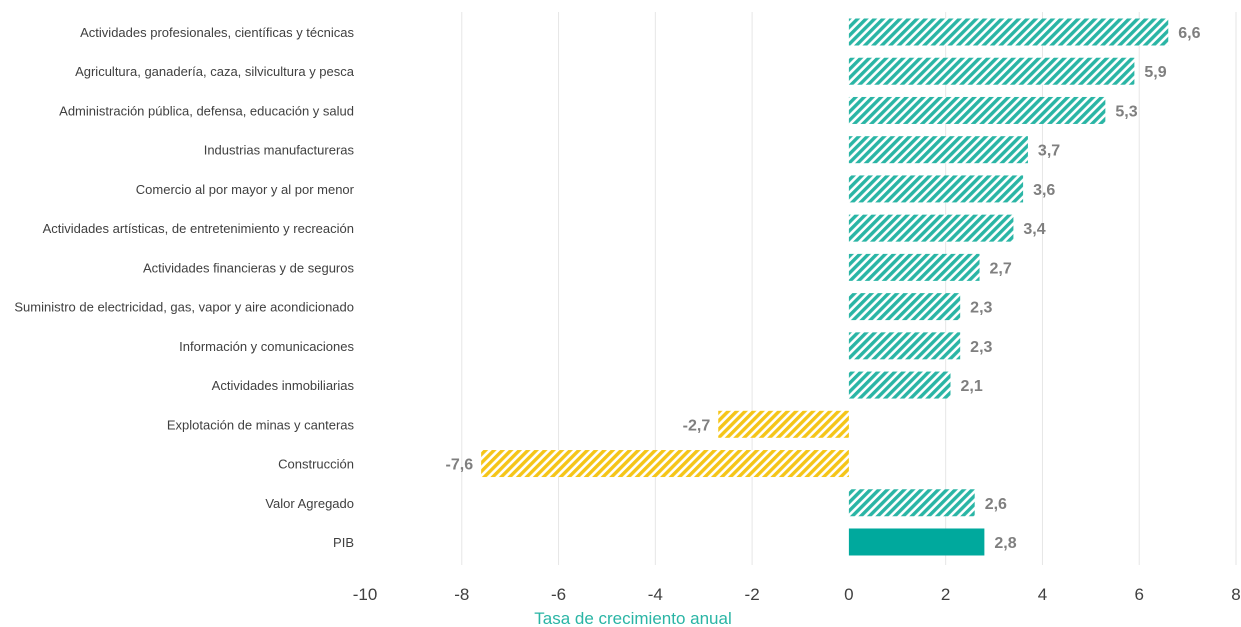 The width and height of the screenshot is (1241, 627). I want to click on x-tick-label: -6, so click(558, 594).